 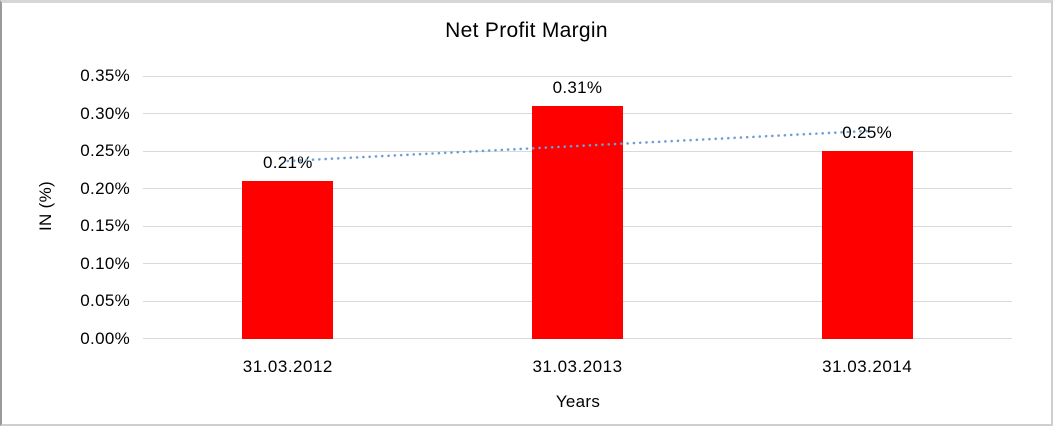 What do you see at coordinates (867, 245) in the screenshot?
I see `bar-31.03.2014` at bounding box center [867, 245].